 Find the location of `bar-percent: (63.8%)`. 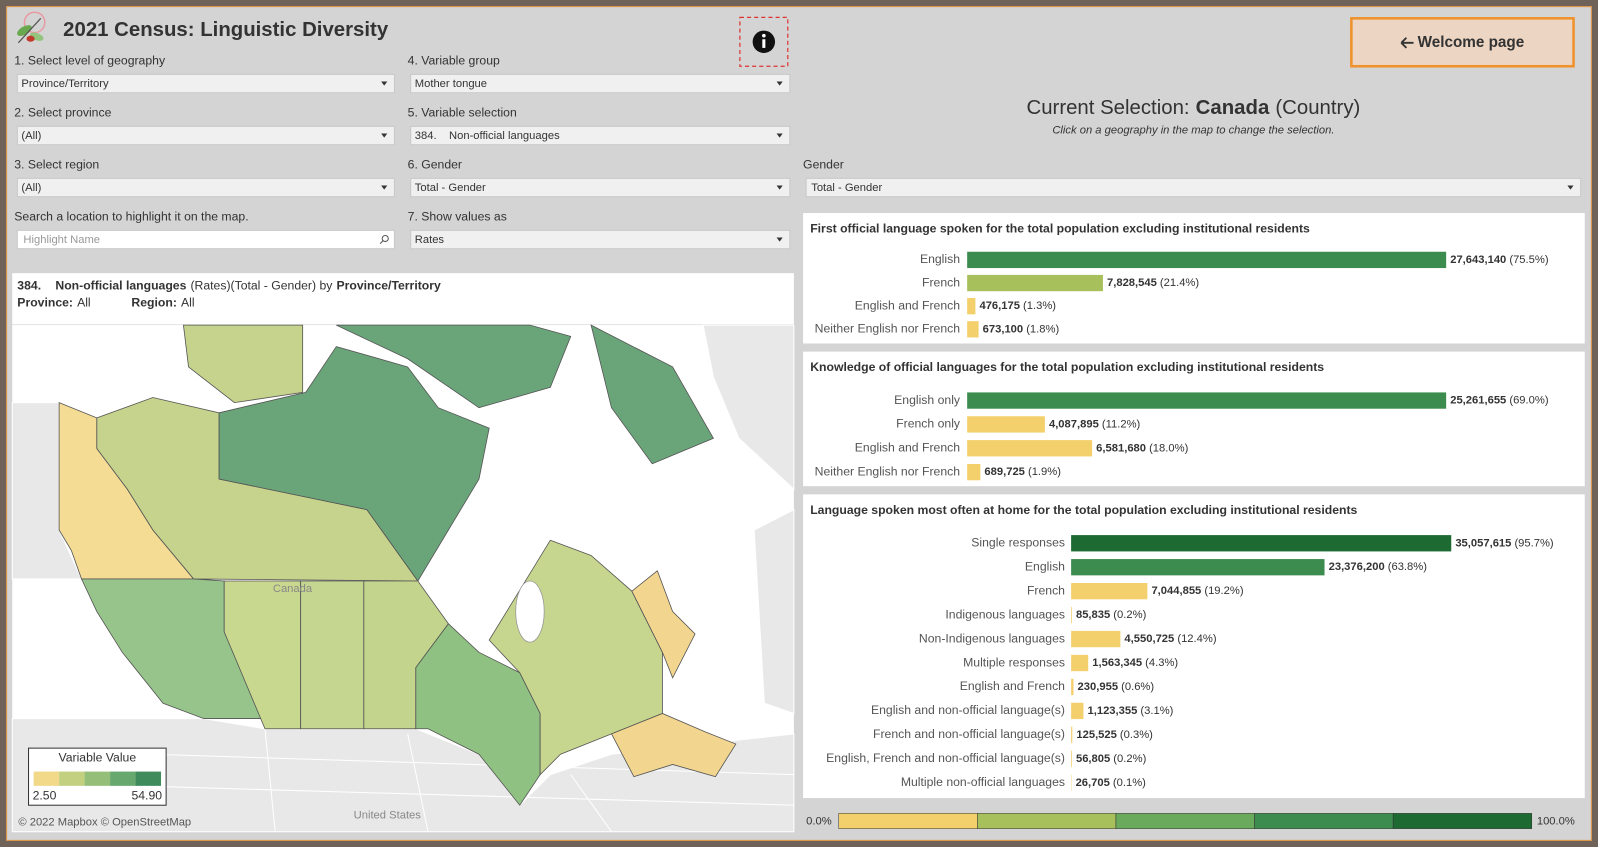

bar-percent: (63.8%) is located at coordinates (1407, 567).